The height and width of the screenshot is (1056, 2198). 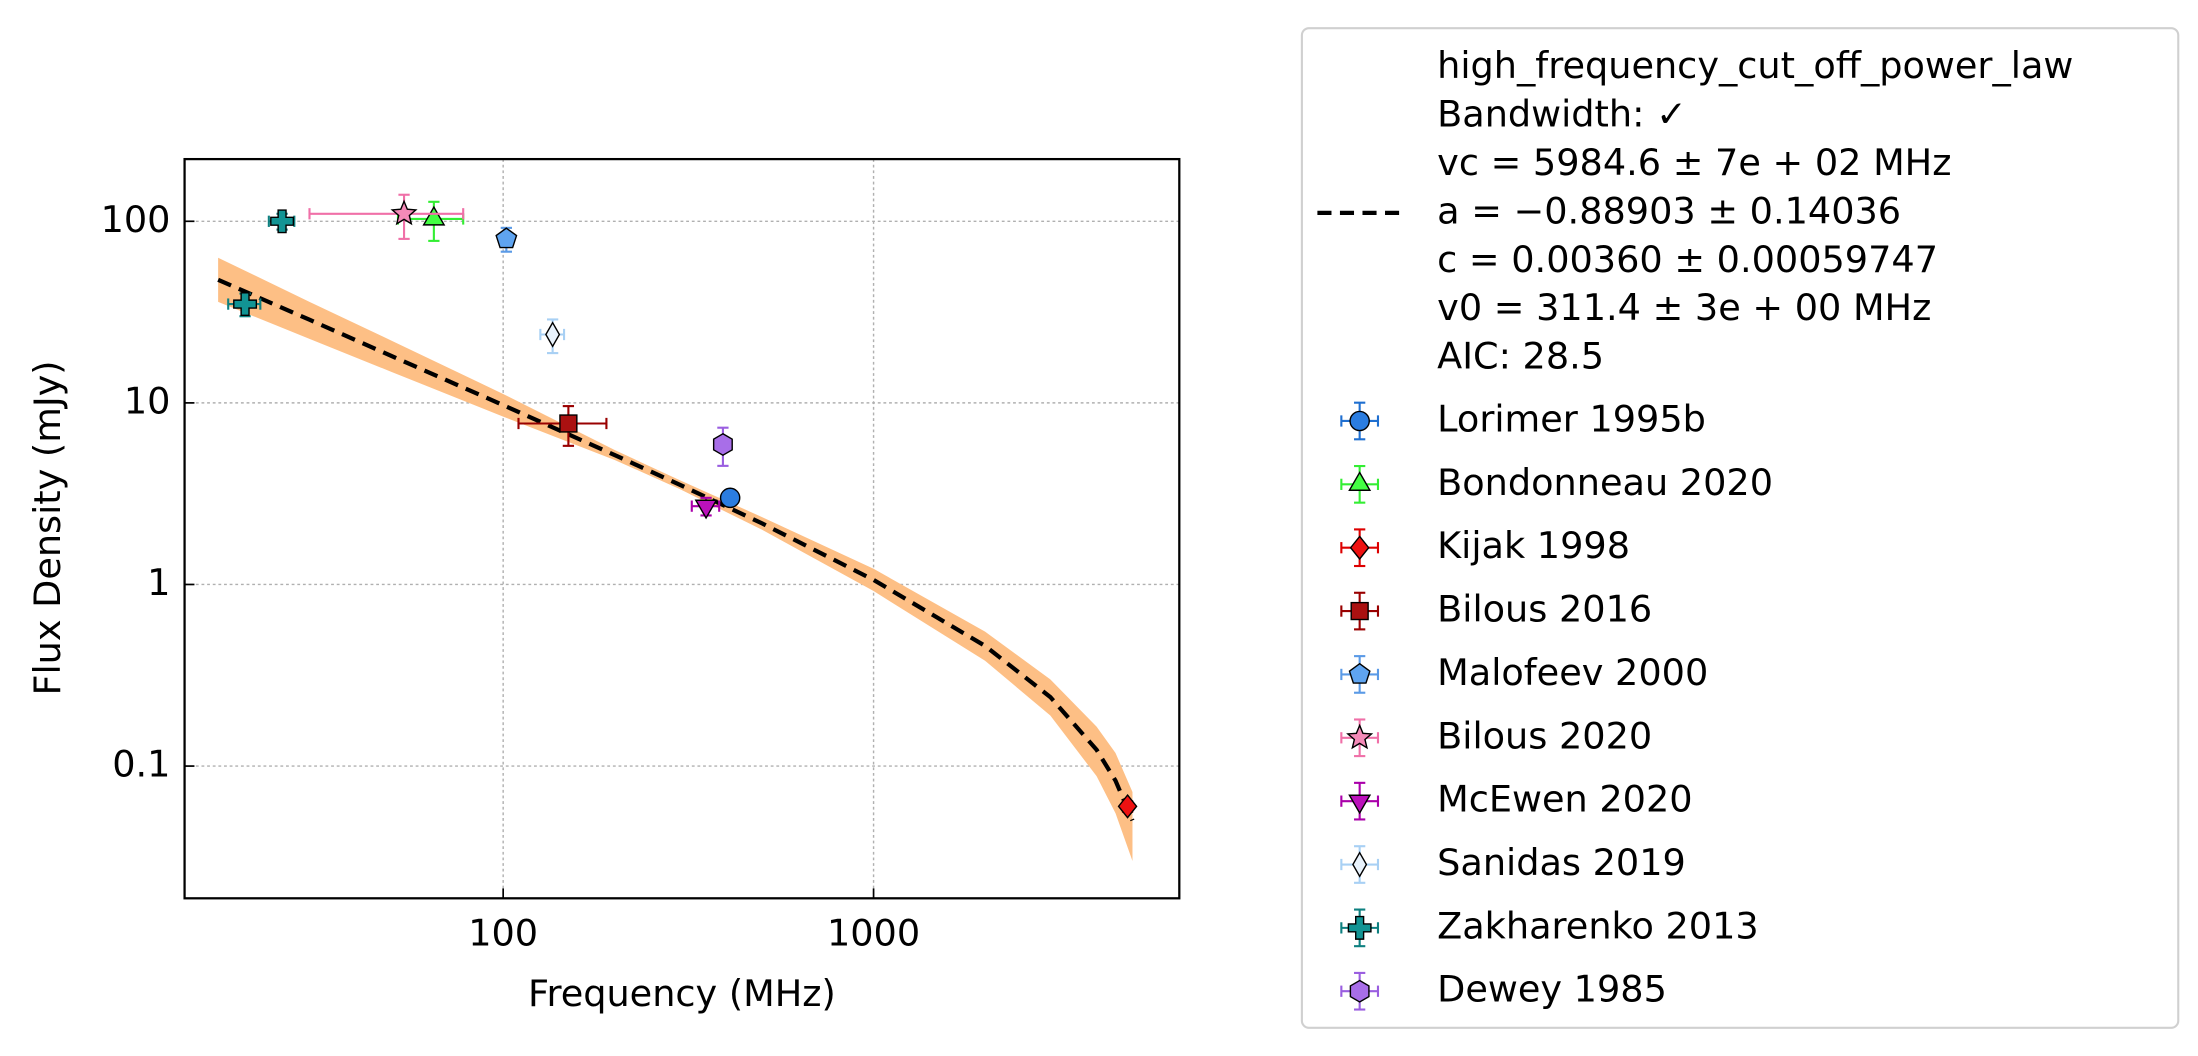 What do you see at coordinates (158, 582) in the screenshot?
I see `y-tick-label: 1` at bounding box center [158, 582].